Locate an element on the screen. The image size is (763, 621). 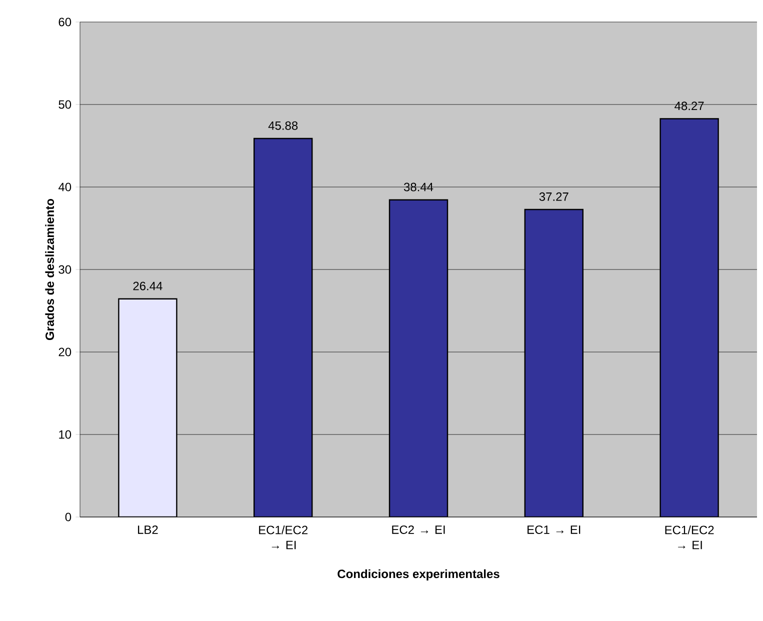
y-tick-label: 10 is located at coordinates (65, 434).